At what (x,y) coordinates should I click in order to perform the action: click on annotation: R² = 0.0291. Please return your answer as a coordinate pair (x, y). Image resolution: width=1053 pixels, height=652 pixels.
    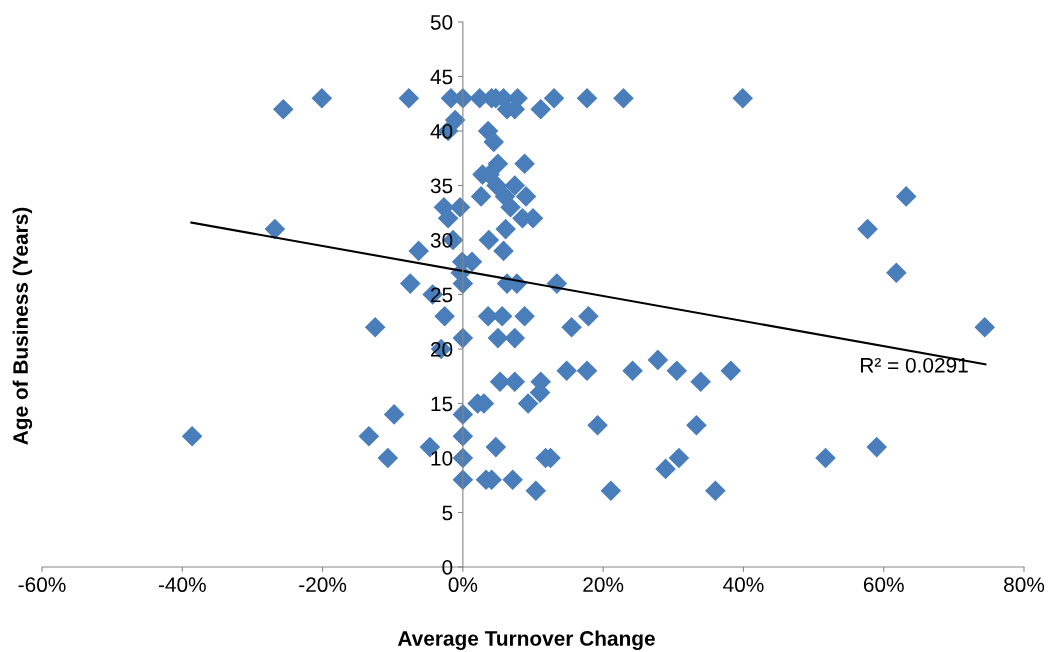
    Looking at the image, I should click on (914, 365).